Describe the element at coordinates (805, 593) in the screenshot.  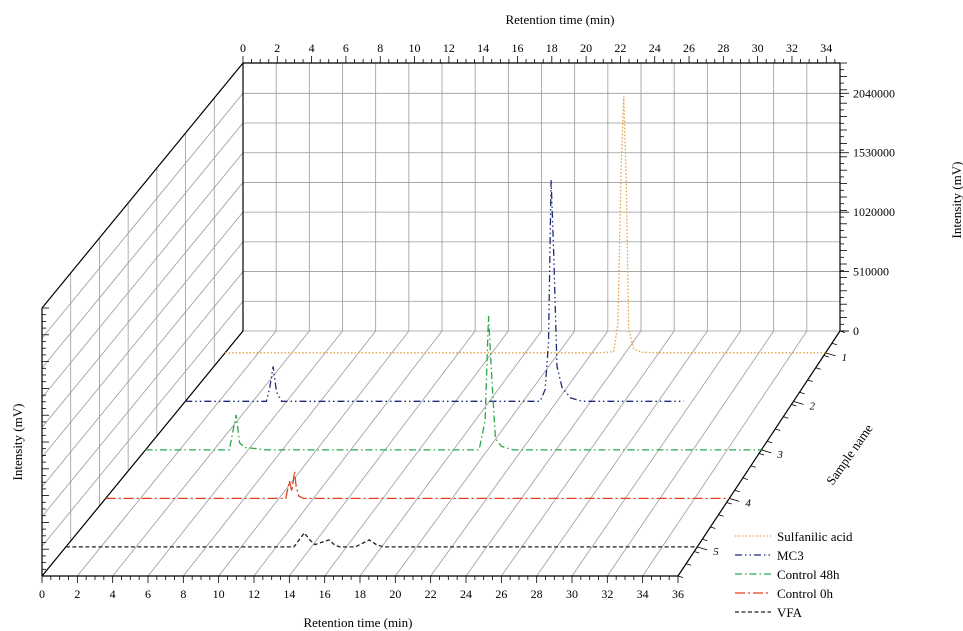
I see `legend-label: Control 0h` at that location.